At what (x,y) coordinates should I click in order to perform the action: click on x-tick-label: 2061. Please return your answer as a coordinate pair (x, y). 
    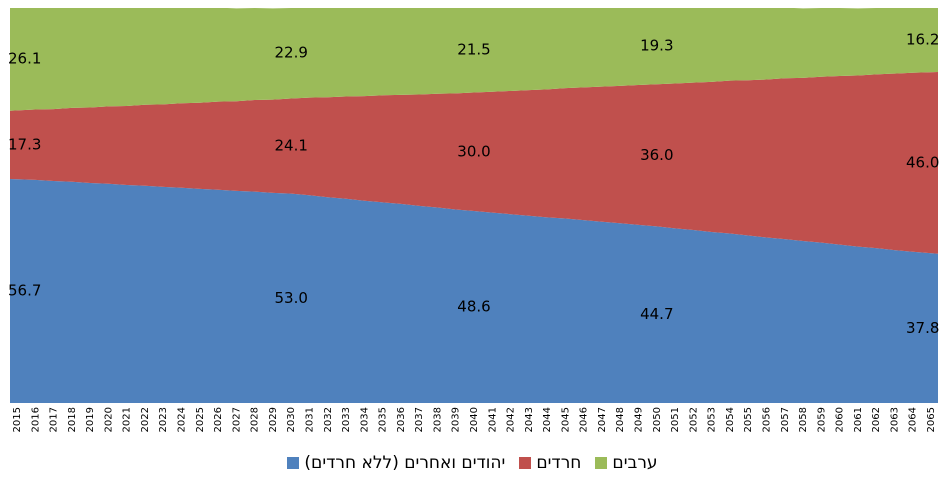
    Looking at the image, I should click on (858, 419).